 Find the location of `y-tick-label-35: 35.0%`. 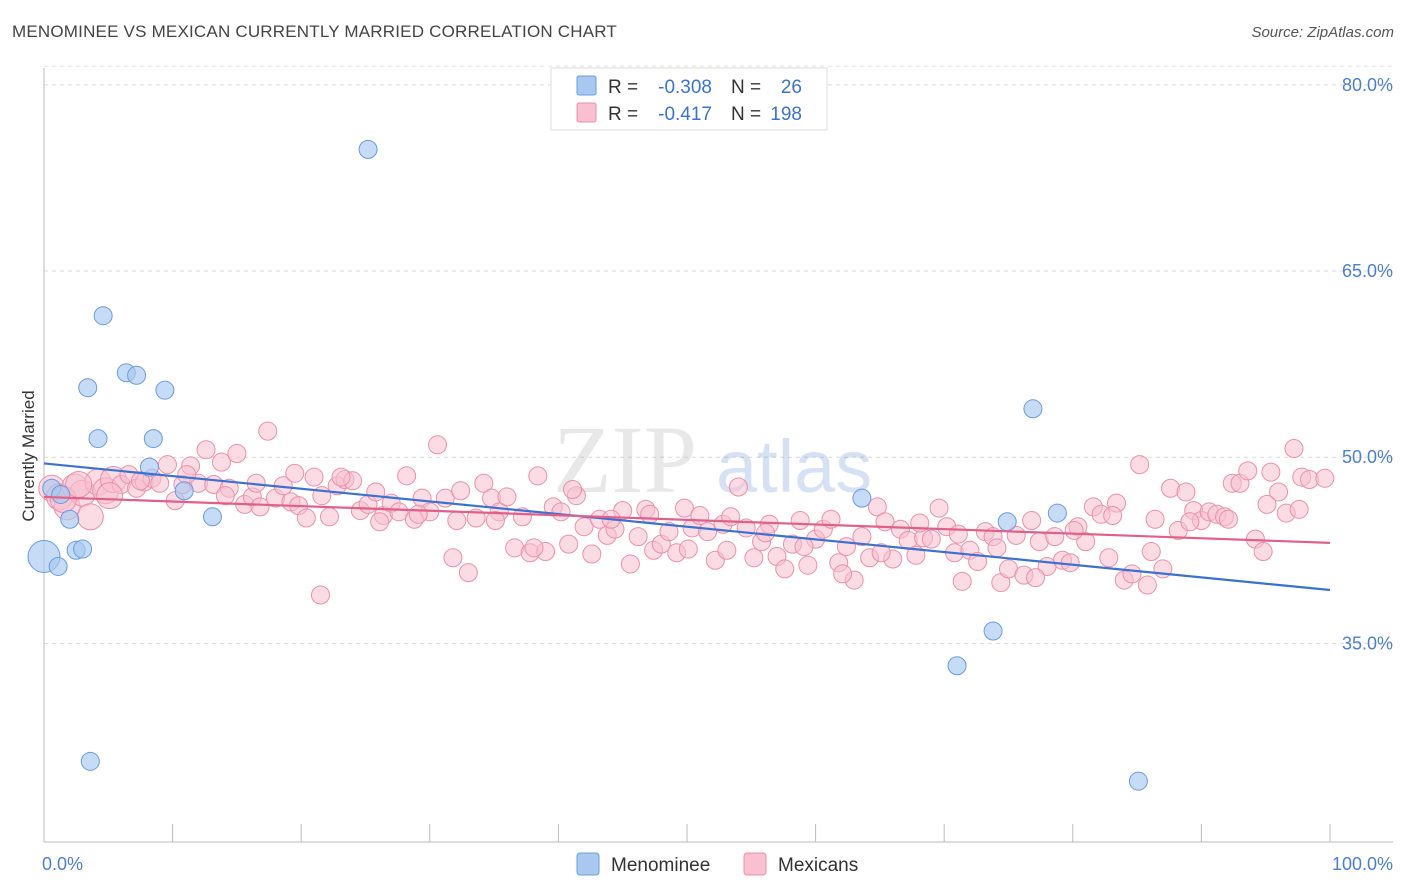

y-tick-label-35: 35.0% is located at coordinates (1367, 643).